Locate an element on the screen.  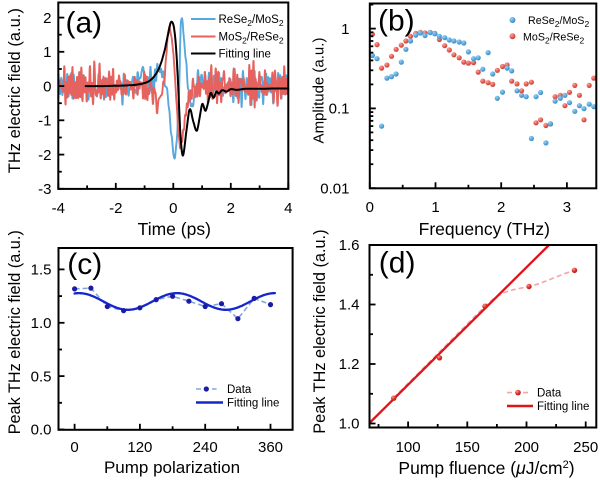
svg-text: Pump fluence (μJ/cm2) is located at coordinates (486, 468).